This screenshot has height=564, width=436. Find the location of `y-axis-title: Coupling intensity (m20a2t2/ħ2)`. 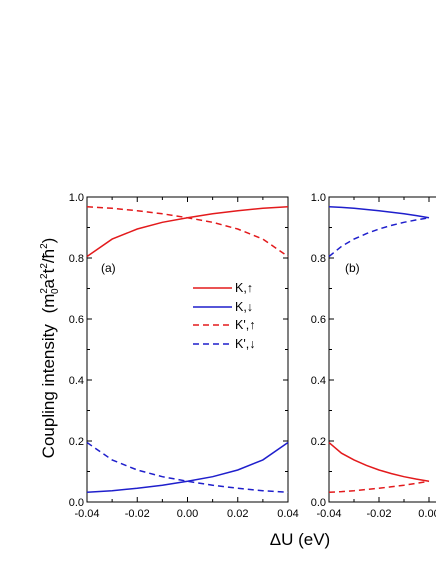

y-axis-title: Coupling intensity (m20a2t2/ħ2) is located at coordinates (50, 348).